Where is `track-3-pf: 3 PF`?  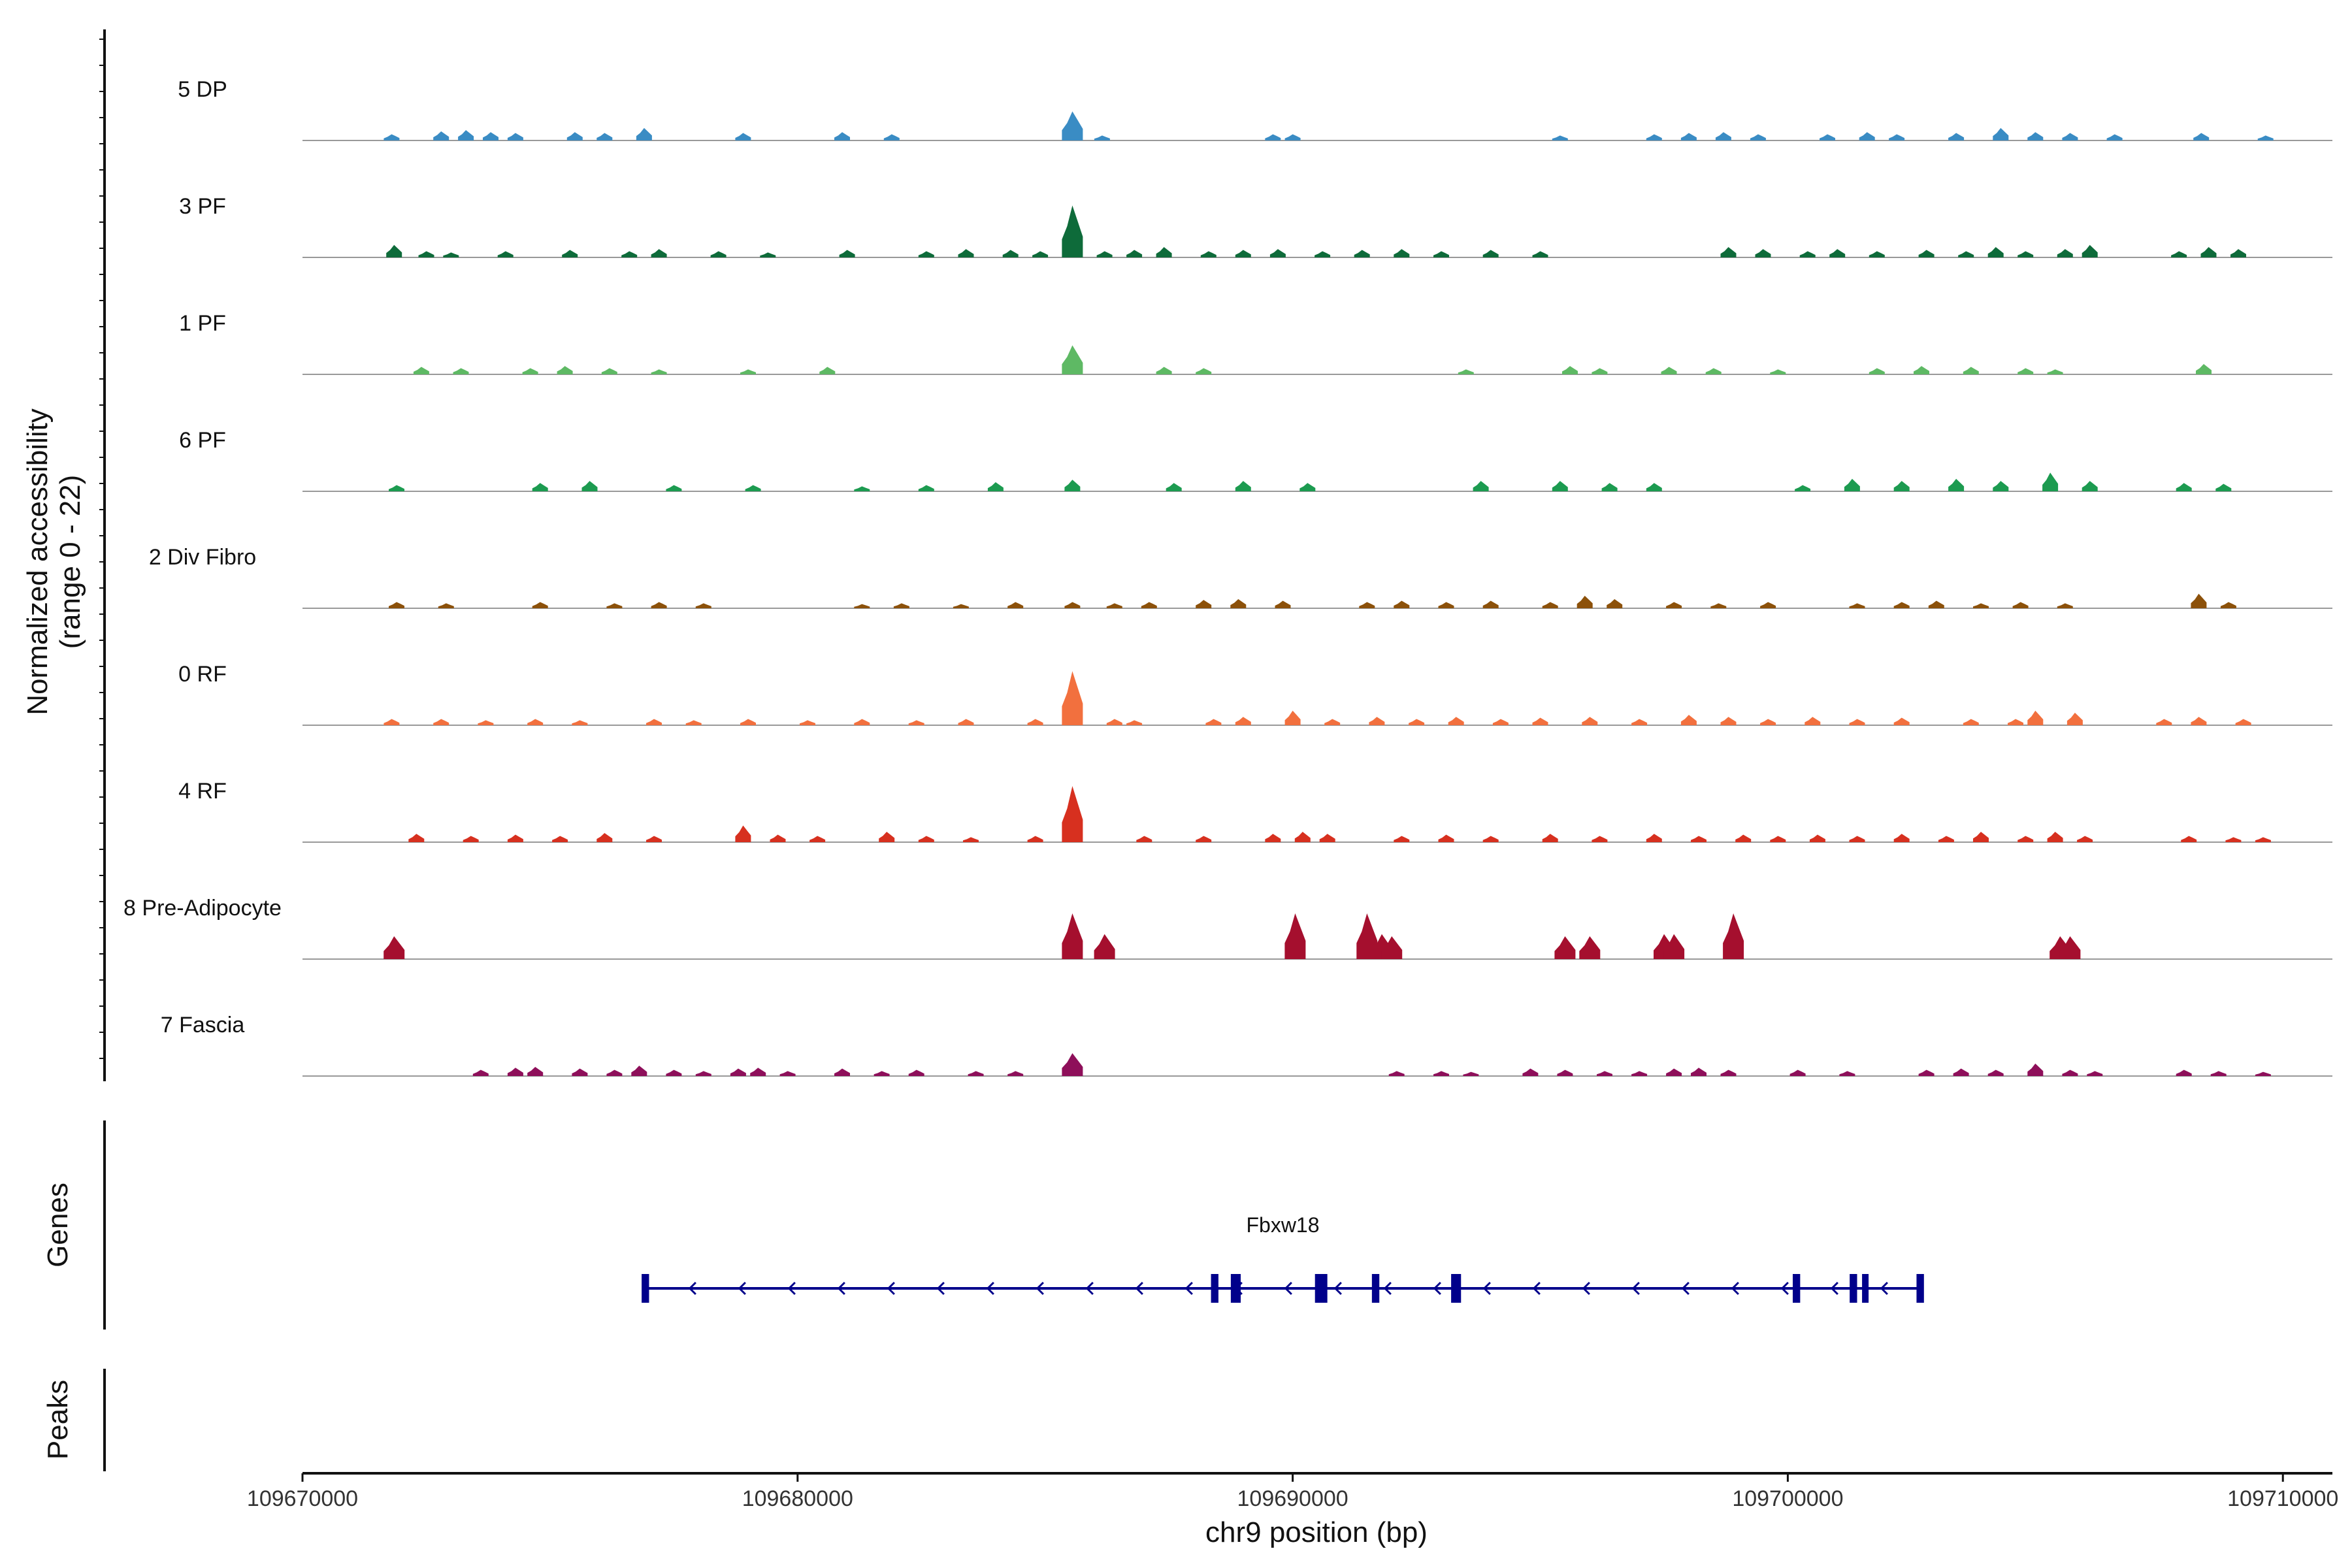
track-3-pf: 3 PF is located at coordinates (1255, 226).